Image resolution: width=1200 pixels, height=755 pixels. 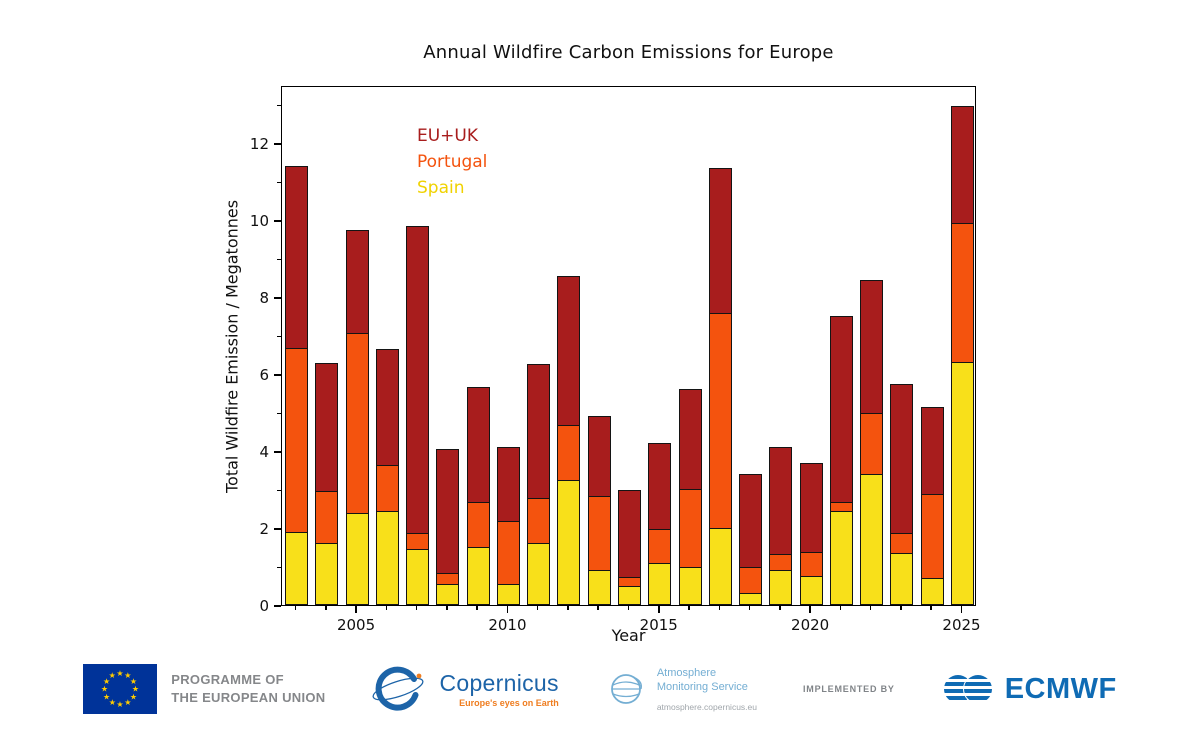 What do you see at coordinates (706, 707) in the screenshot?
I see `ams-url: atmosphere.copernicus.eu` at bounding box center [706, 707].